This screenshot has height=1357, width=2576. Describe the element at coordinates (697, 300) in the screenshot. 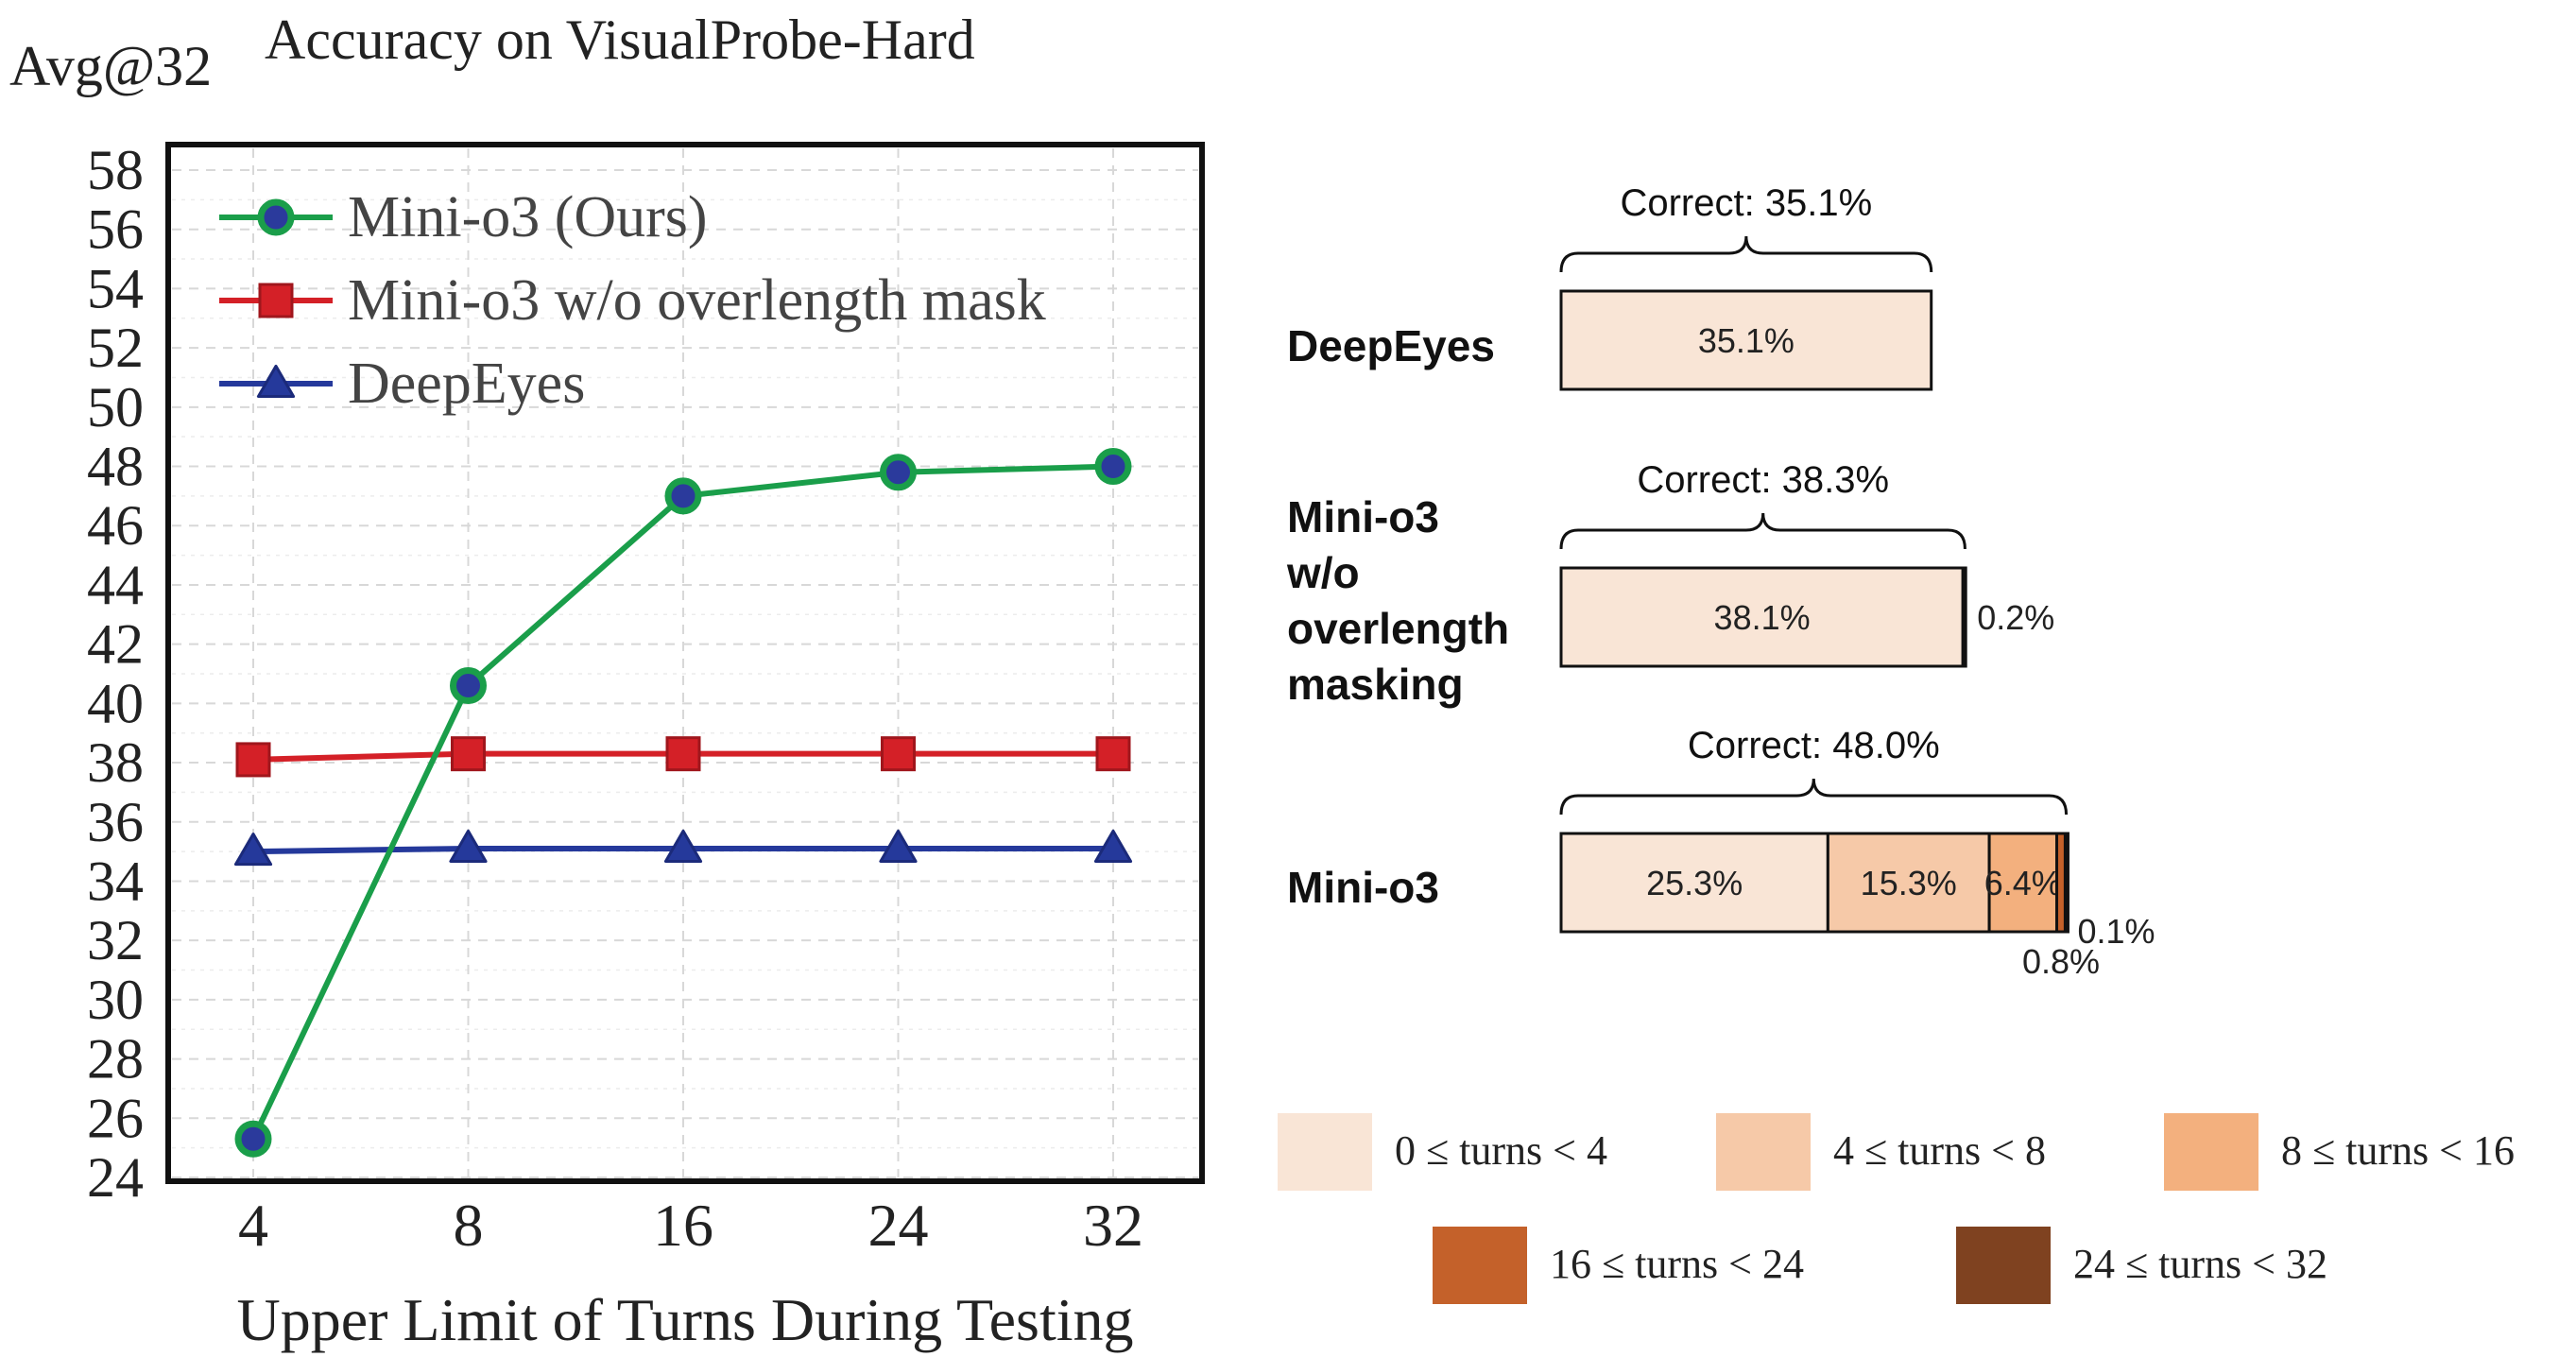

I see `legend-label: Mini-o3 w/o overlength mask` at that location.